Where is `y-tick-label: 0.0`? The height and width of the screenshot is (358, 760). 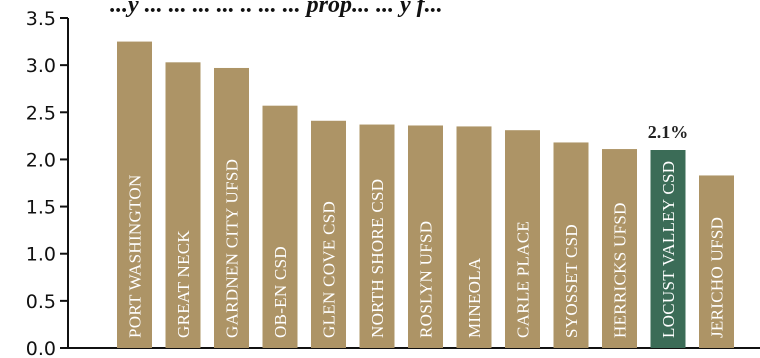 y-tick-label: 0.0 is located at coordinates (41, 348).